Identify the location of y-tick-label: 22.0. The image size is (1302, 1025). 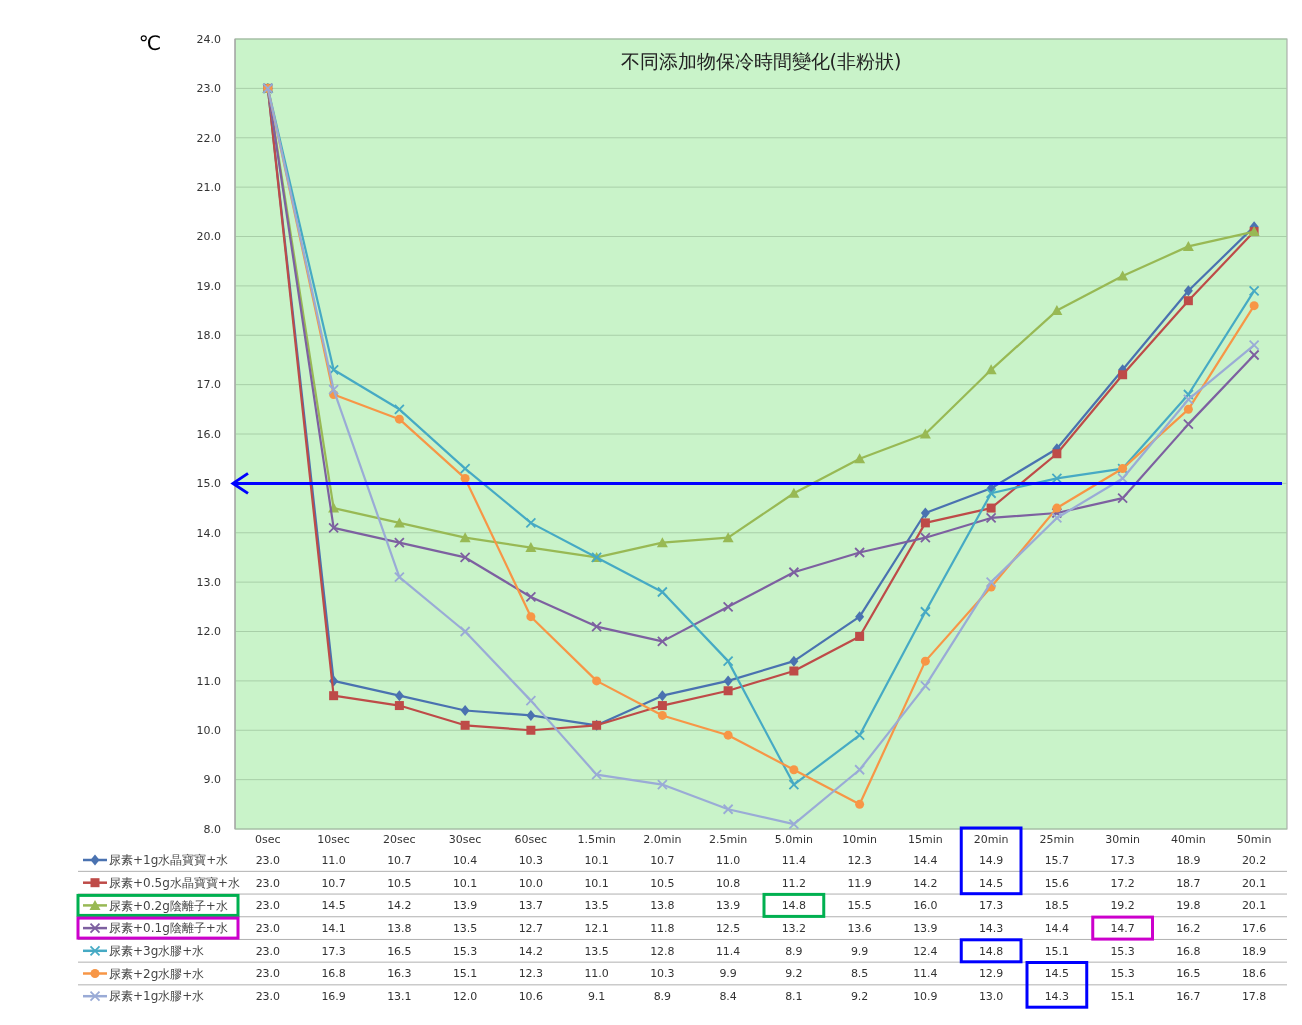
(208, 138).